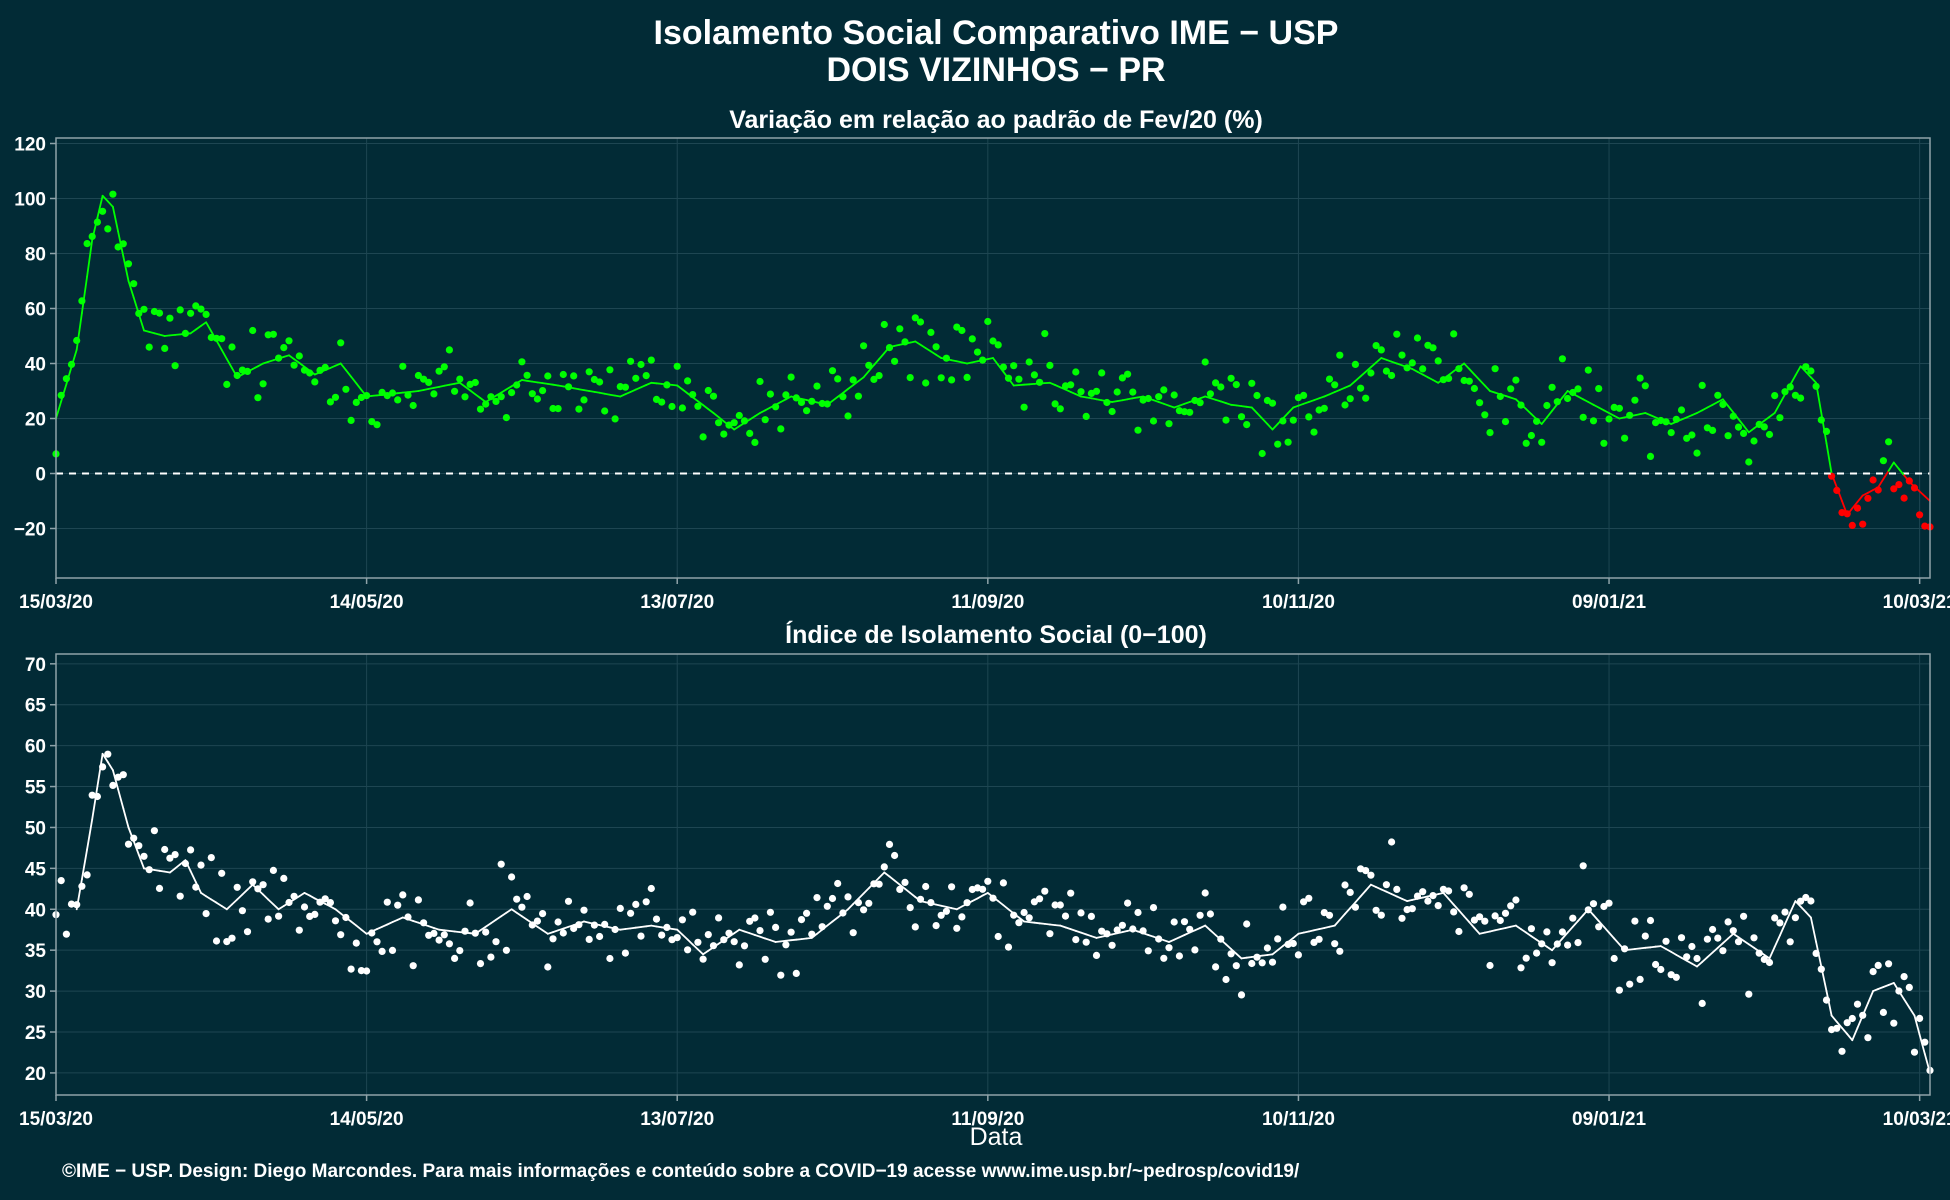 The image size is (1950, 1200). Describe the element at coordinates (35, 665) in the screenshot. I see `index-y-tick-label-10: 70` at that location.